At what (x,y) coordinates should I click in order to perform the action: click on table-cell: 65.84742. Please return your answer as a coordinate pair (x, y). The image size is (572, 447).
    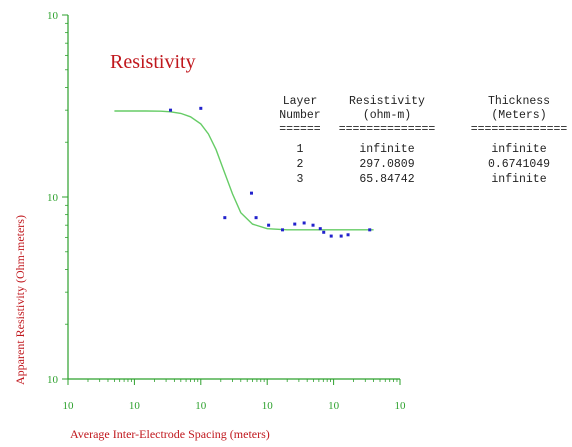
    Looking at the image, I should click on (386, 179).